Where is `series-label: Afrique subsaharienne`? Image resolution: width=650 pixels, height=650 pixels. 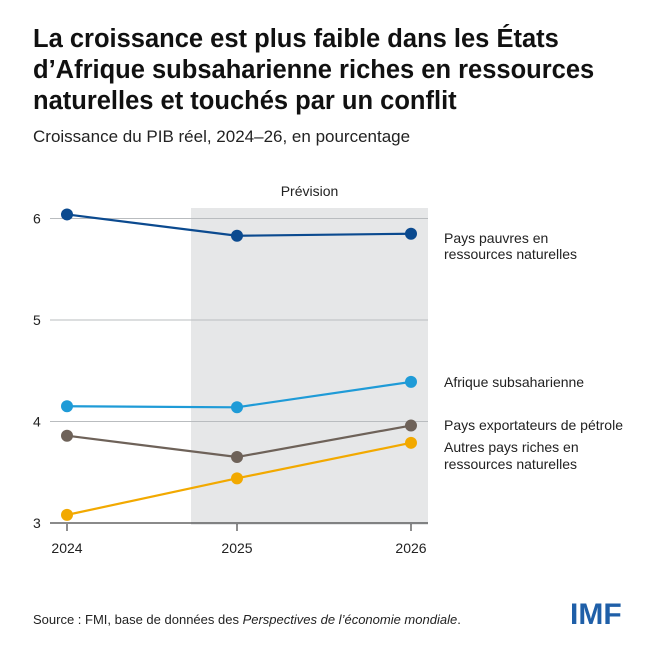 series-label: Afrique subsaharienne is located at coordinates (514, 382).